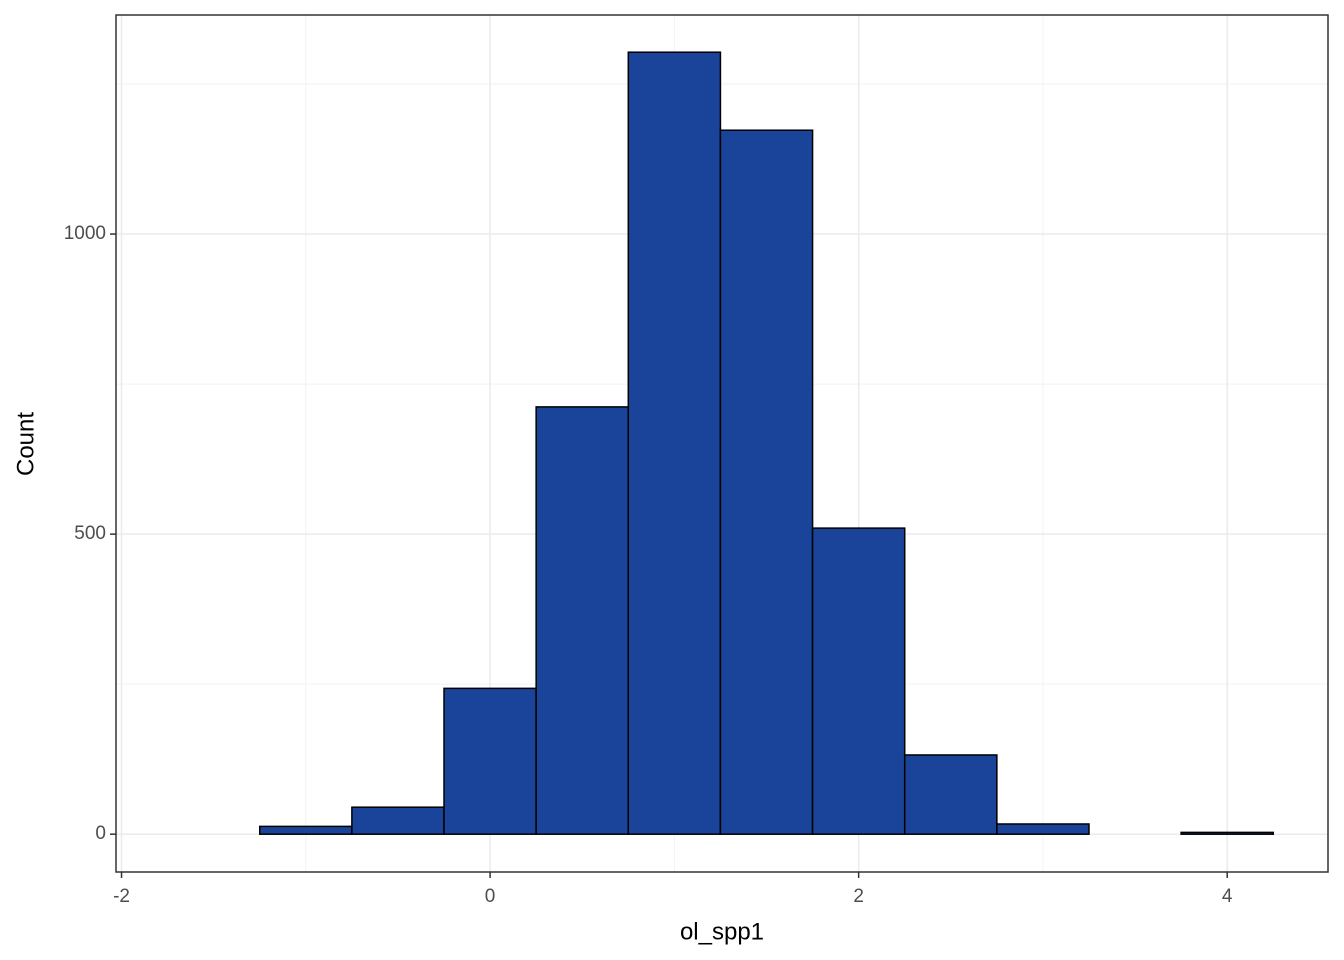 The width and height of the screenshot is (1344, 960). What do you see at coordinates (121, 896) in the screenshot?
I see `x-tick-label: -2` at bounding box center [121, 896].